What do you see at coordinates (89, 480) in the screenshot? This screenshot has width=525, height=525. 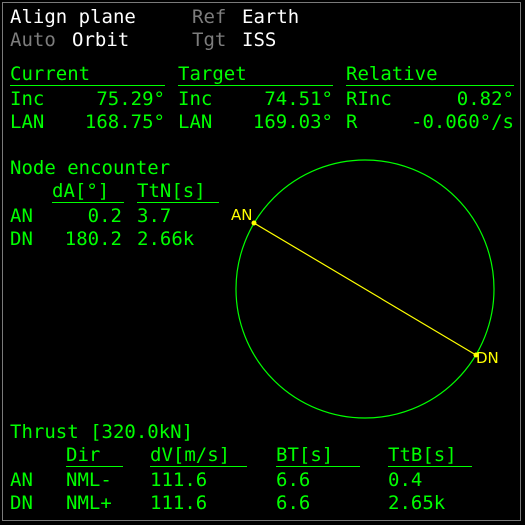 I see `thrust-row-an-dir: NML-` at bounding box center [89, 480].